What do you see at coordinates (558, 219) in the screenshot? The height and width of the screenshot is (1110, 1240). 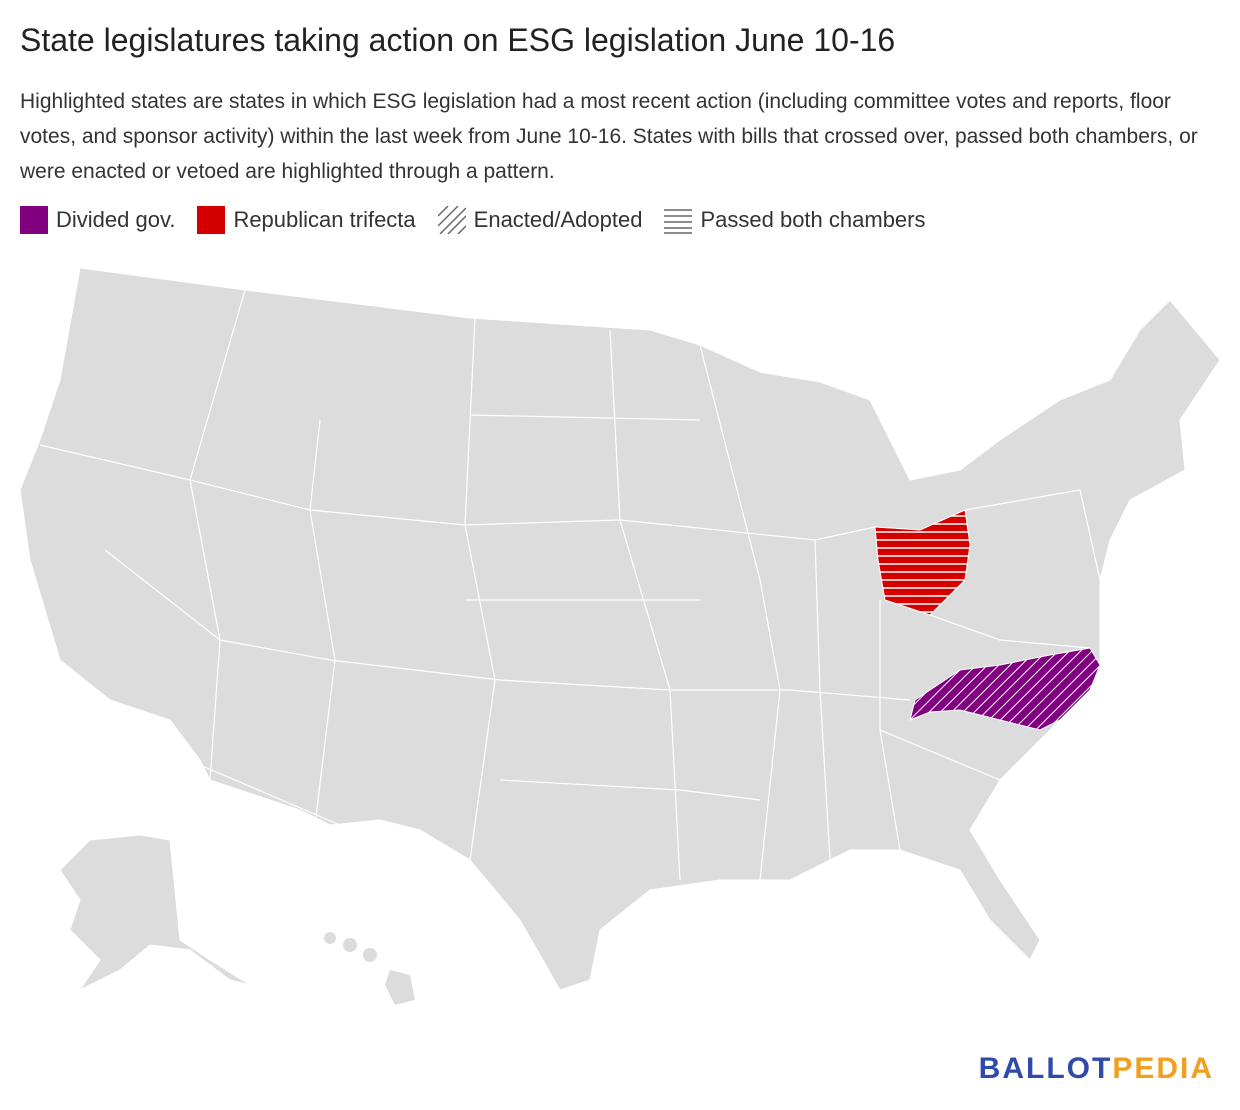 I see `legend-label: Enacted/Adopted` at bounding box center [558, 219].